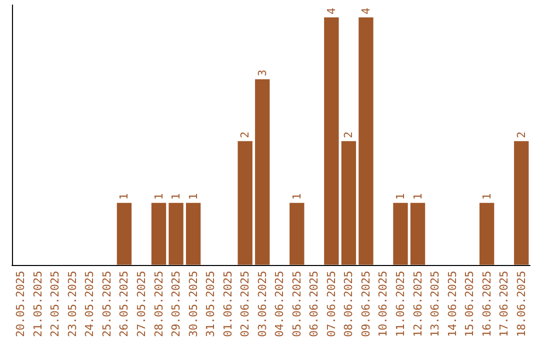  Describe the element at coordinates (107, 304) in the screenshot. I see `x-tick-label: 25.05.2025` at that location.